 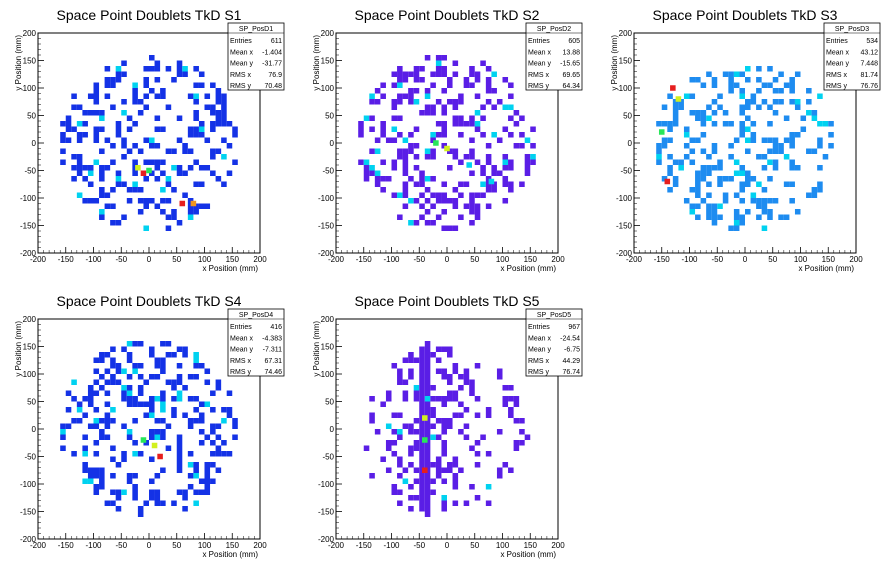 What do you see at coordinates (329, 402) in the screenshot?
I see `y-tick-label: 50` at bounding box center [329, 402].